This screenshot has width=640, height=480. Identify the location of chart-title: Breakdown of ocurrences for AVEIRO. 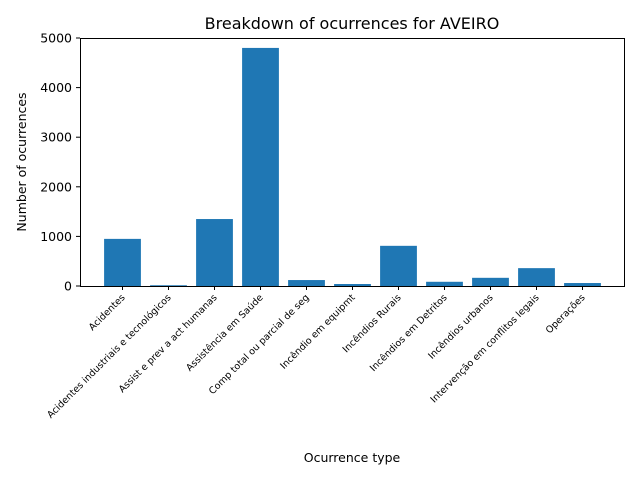
(352, 23).